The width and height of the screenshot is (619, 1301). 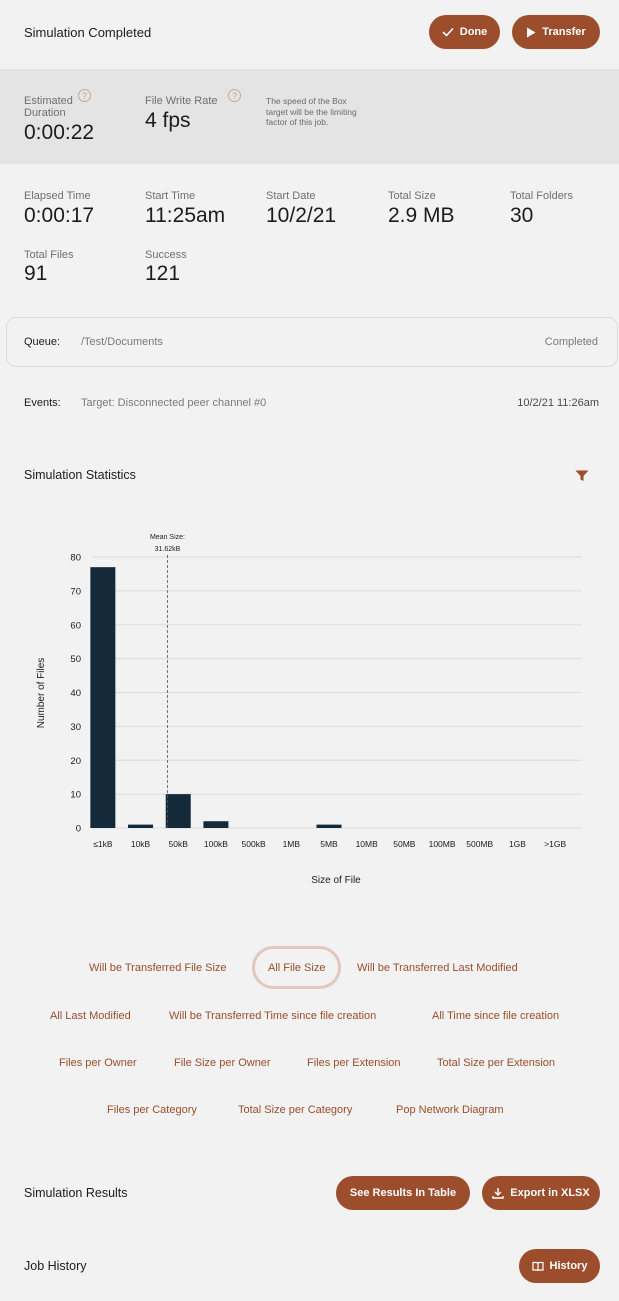 I want to click on estimated-duration-value: 0:00:22, so click(x=59, y=132).